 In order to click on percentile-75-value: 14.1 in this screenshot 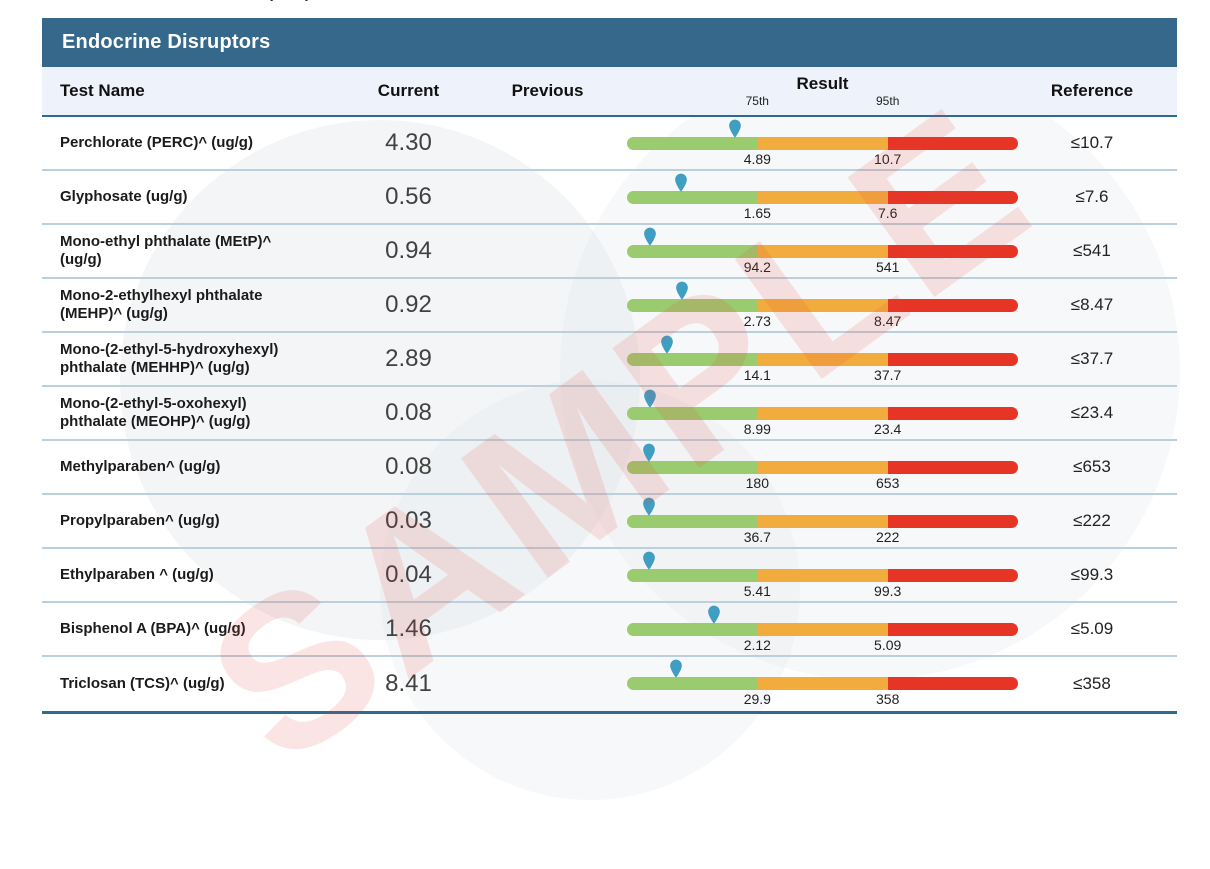, I will do `click(757, 375)`.